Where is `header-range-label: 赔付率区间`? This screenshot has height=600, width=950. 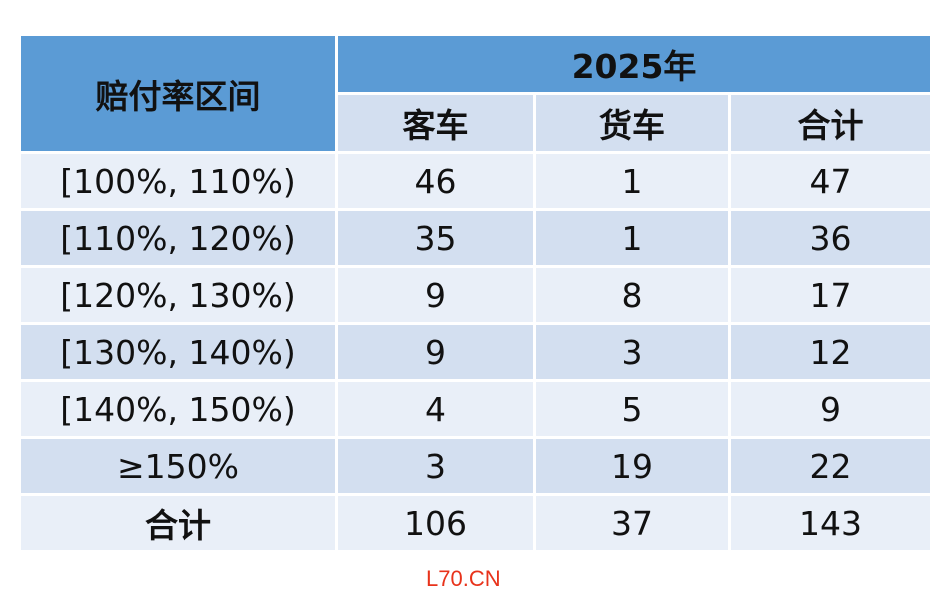
header-range-label: 赔付率区间 is located at coordinates (178, 93).